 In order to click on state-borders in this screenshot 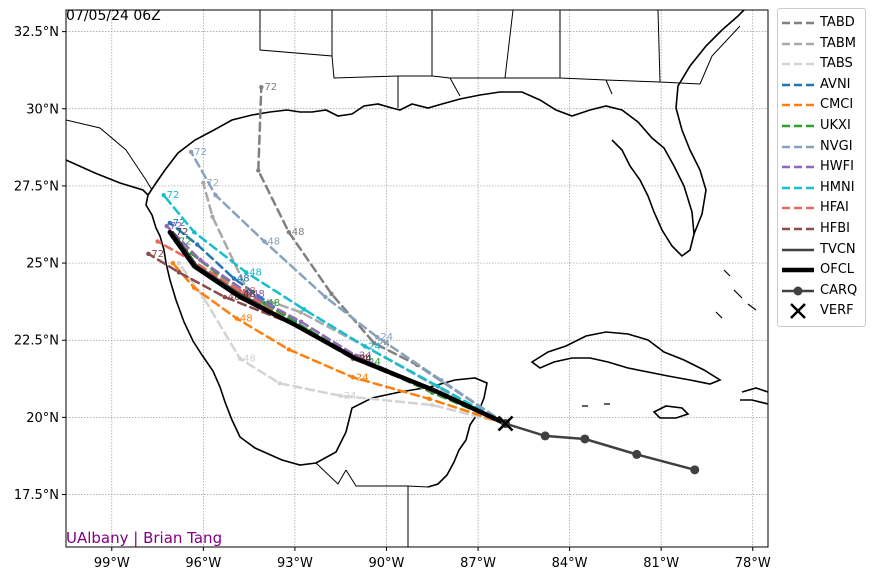, I will do `click(500, 59)`.